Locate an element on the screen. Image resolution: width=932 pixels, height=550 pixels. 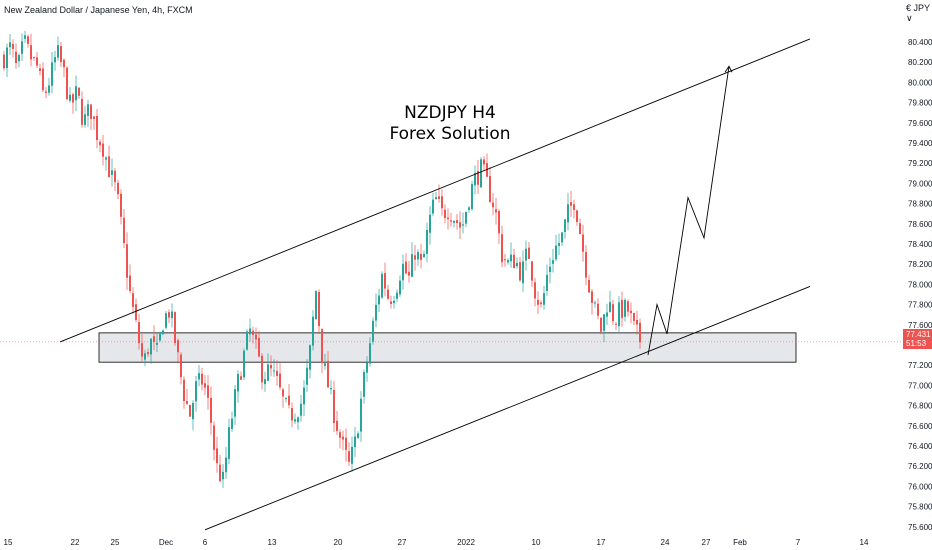
y-tick-label: 78.000 is located at coordinates (920, 284).